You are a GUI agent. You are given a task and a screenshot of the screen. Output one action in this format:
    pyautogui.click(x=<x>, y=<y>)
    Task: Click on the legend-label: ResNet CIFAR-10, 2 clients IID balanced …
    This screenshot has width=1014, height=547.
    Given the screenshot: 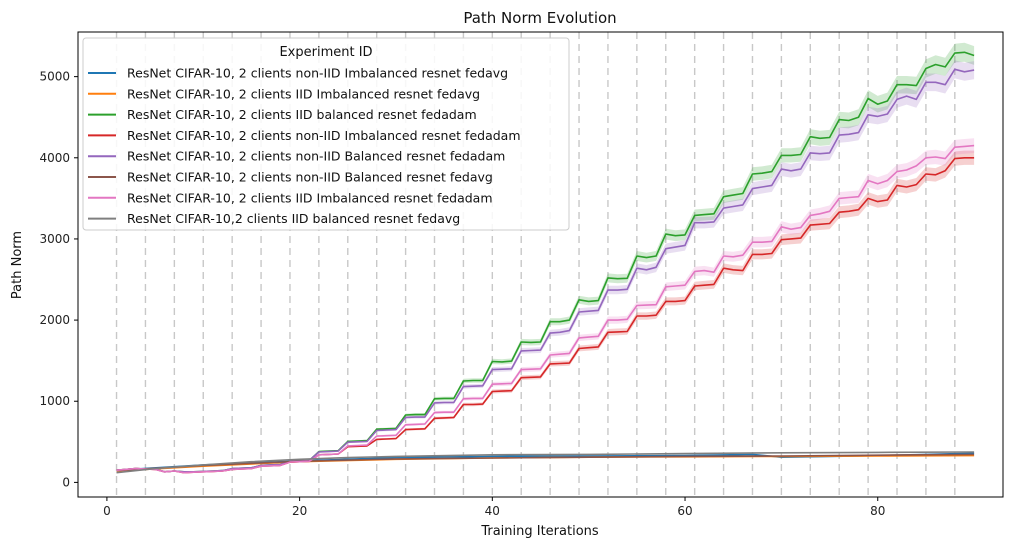 What is the action you would take?
    pyautogui.click(x=302, y=114)
    